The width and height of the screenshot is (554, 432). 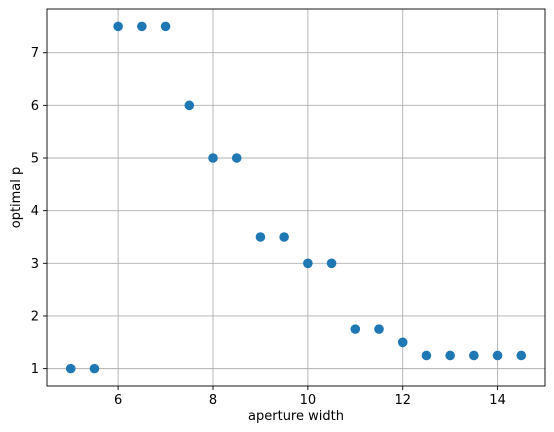 What do you see at coordinates (118, 400) in the screenshot?
I see `x-tick-label: 6` at bounding box center [118, 400].